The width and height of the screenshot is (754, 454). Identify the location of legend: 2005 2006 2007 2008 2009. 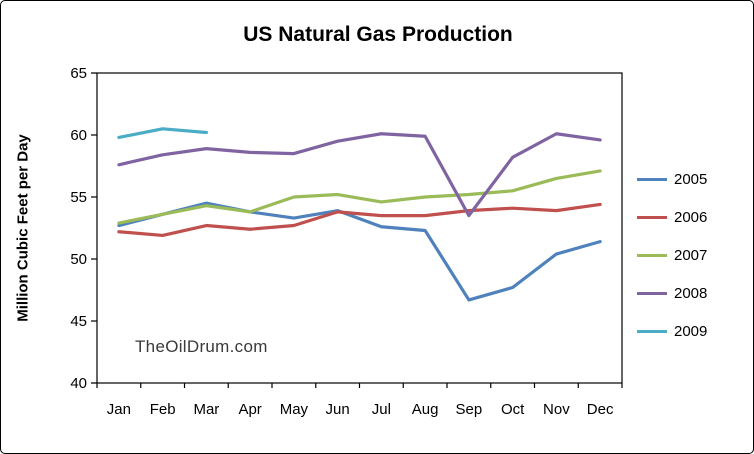
(672, 255).